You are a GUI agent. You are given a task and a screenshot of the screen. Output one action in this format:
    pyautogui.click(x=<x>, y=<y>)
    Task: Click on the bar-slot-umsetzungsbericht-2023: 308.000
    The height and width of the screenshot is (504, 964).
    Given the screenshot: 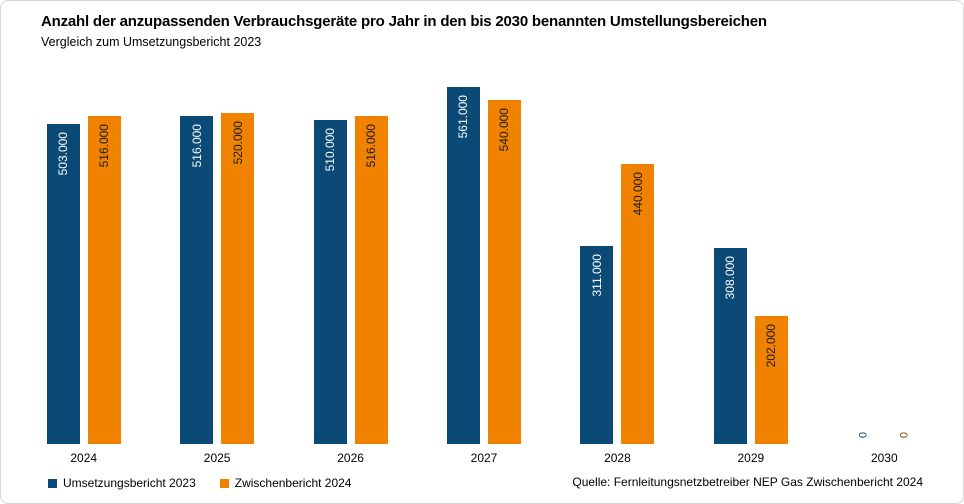 What is the action you would take?
    pyautogui.click(x=730, y=259)
    